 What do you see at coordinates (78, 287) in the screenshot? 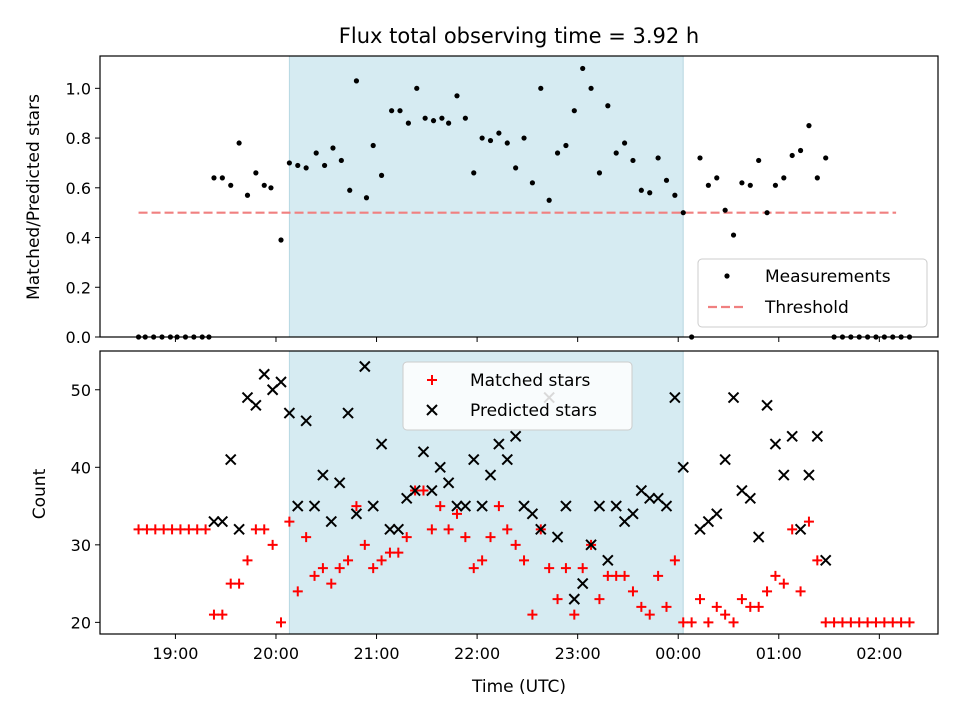
I see `top-y-tick-label: 0.2` at bounding box center [78, 287].